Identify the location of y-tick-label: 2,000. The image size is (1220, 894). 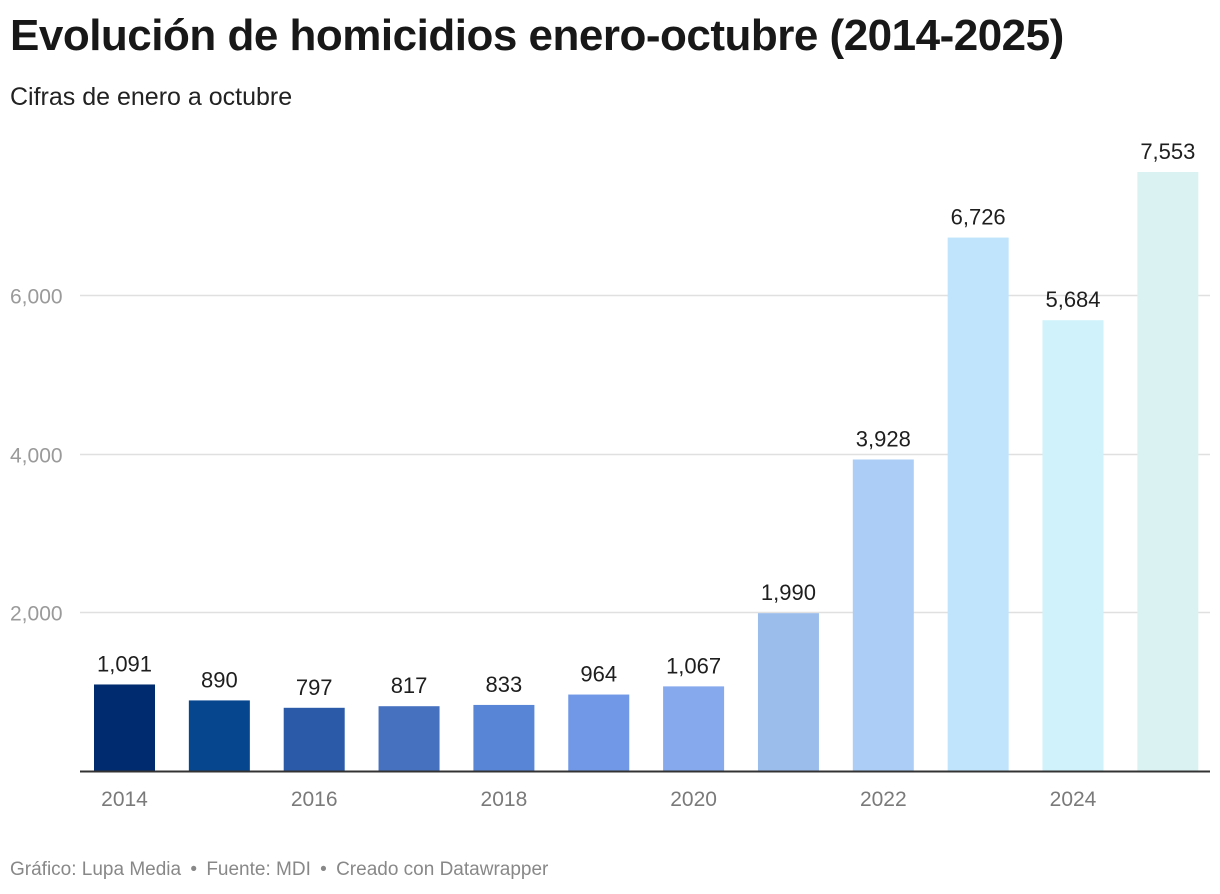
(36, 614).